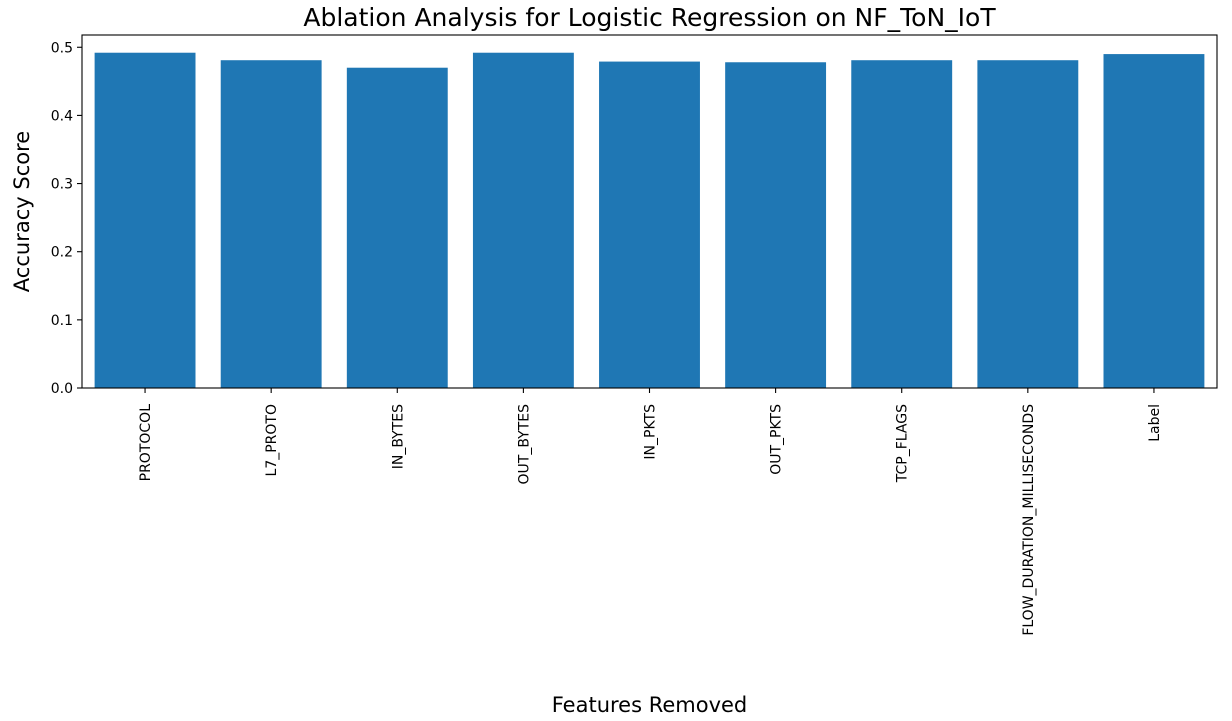  I want to click on y-tick-label: 0.4, so click(62, 116).